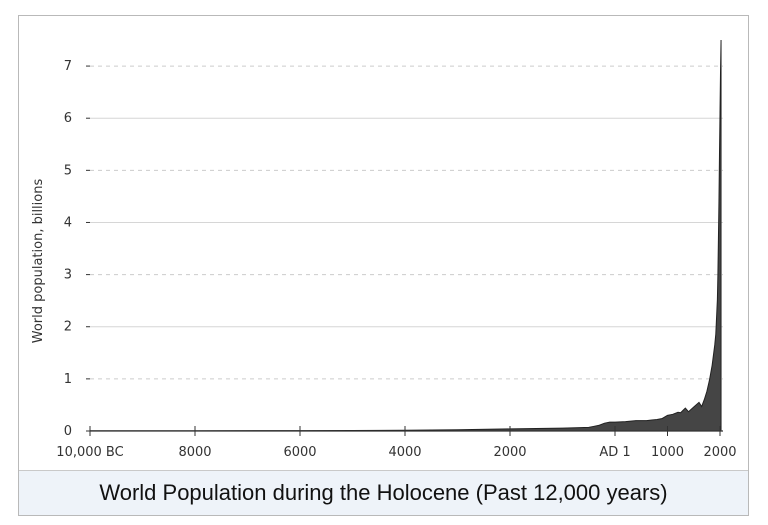 The height and width of the screenshot is (525, 768). What do you see at coordinates (68, 431) in the screenshot?
I see `y-tick-label: 0` at bounding box center [68, 431].